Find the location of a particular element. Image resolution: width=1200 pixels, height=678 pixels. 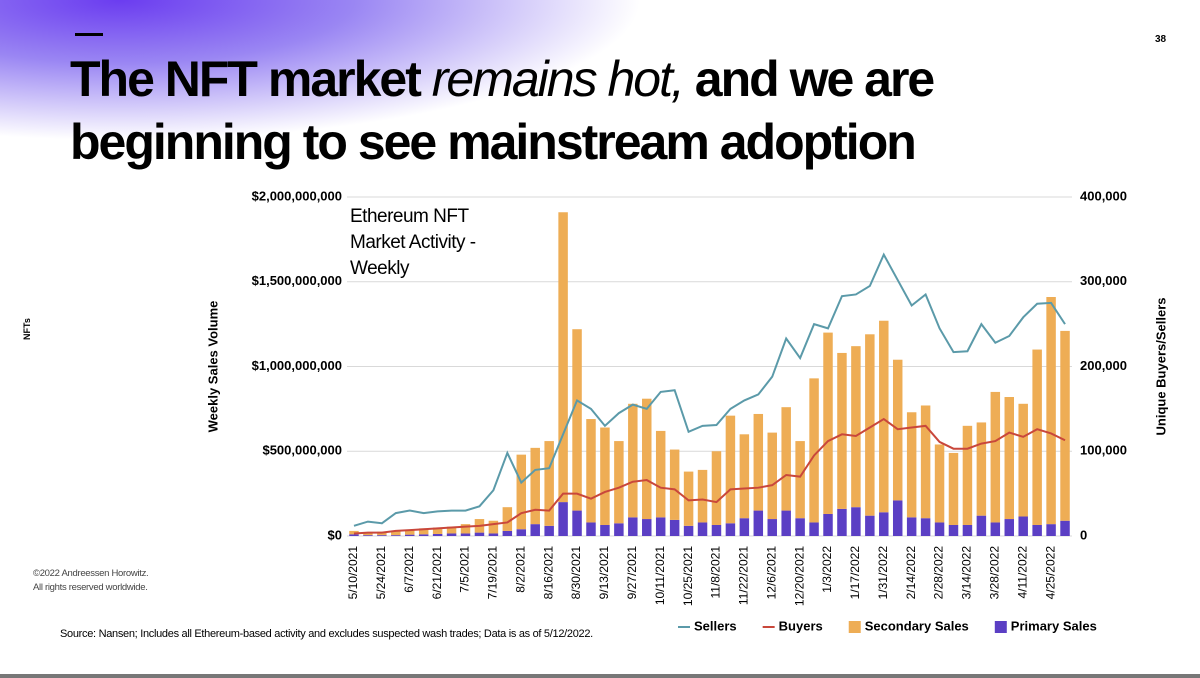

x-tick-label: 9/13/2021 is located at coordinates (604, 573).